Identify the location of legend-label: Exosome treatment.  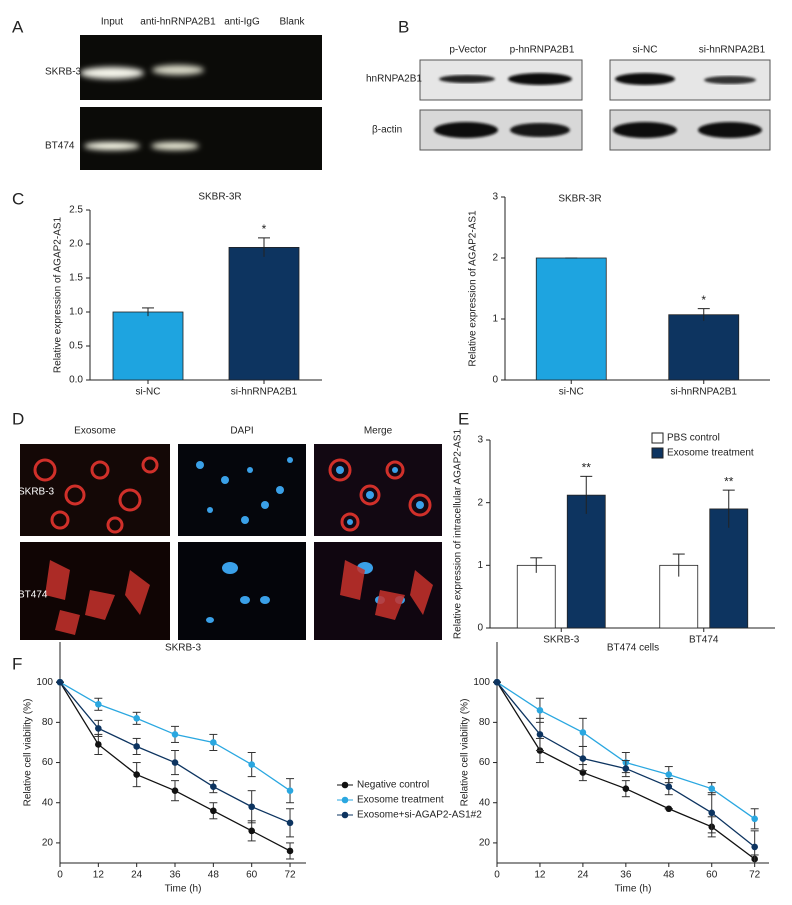
(710, 453).